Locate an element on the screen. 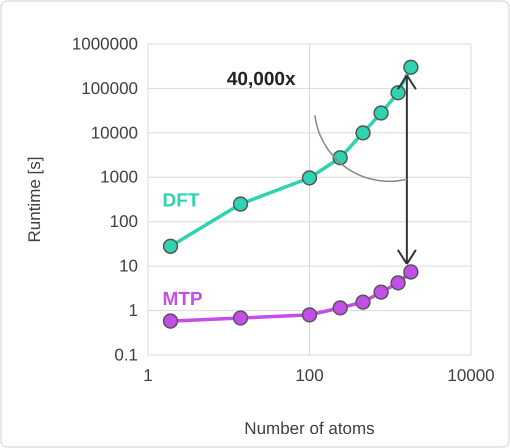 Image resolution: width=510 pixels, height=448 pixels. series-label: DFT is located at coordinates (181, 201).